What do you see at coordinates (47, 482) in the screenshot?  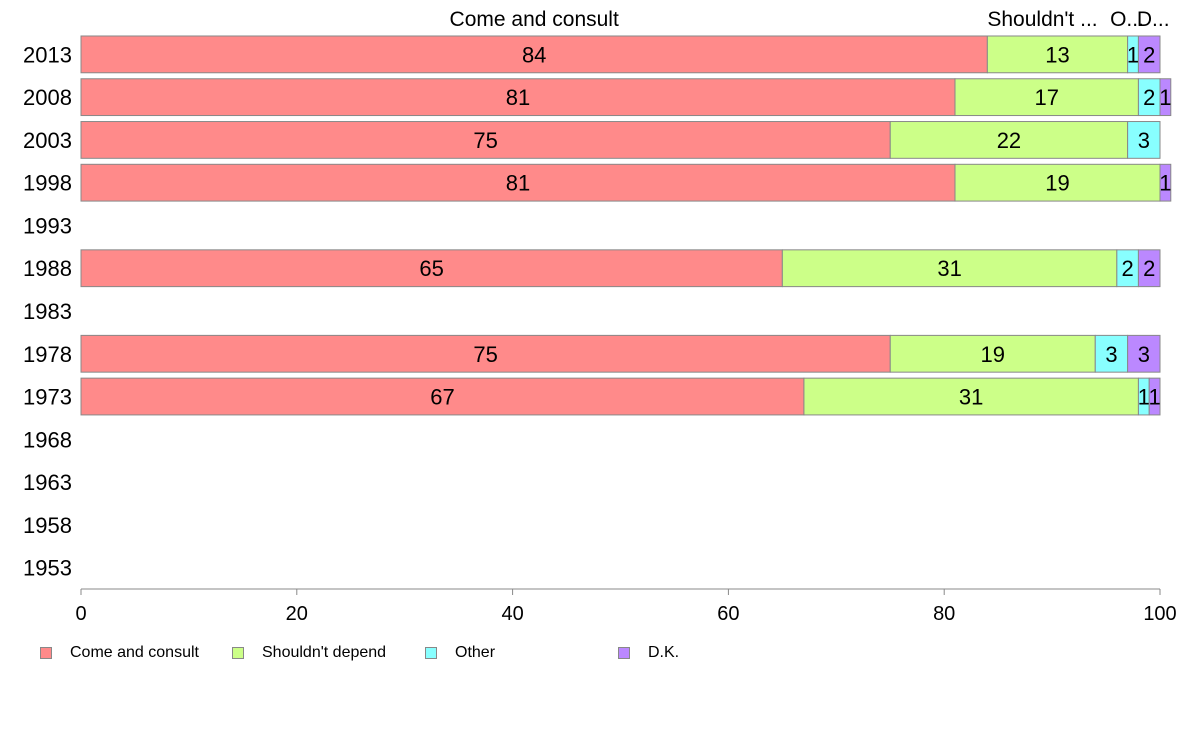 I see `y-tick-label: 1963` at bounding box center [47, 482].